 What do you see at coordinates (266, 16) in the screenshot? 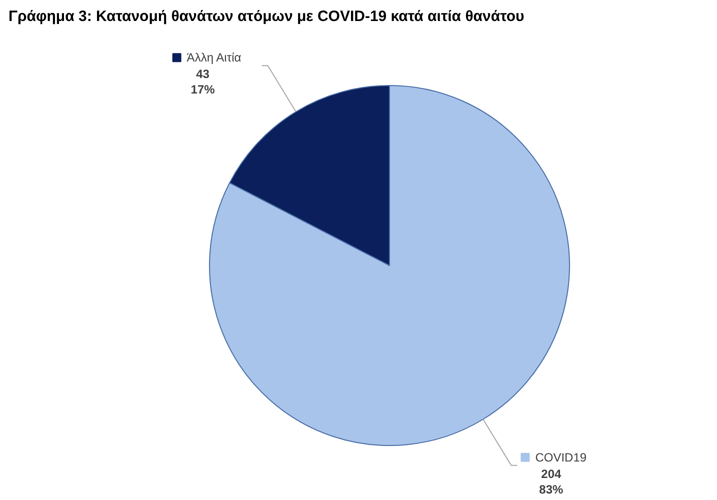
I see `chart-title: Γράφημα 3: Κατανομή θανάτων ατόμων με COVID-19 κατά αιτία θανάτου` at bounding box center [266, 16].